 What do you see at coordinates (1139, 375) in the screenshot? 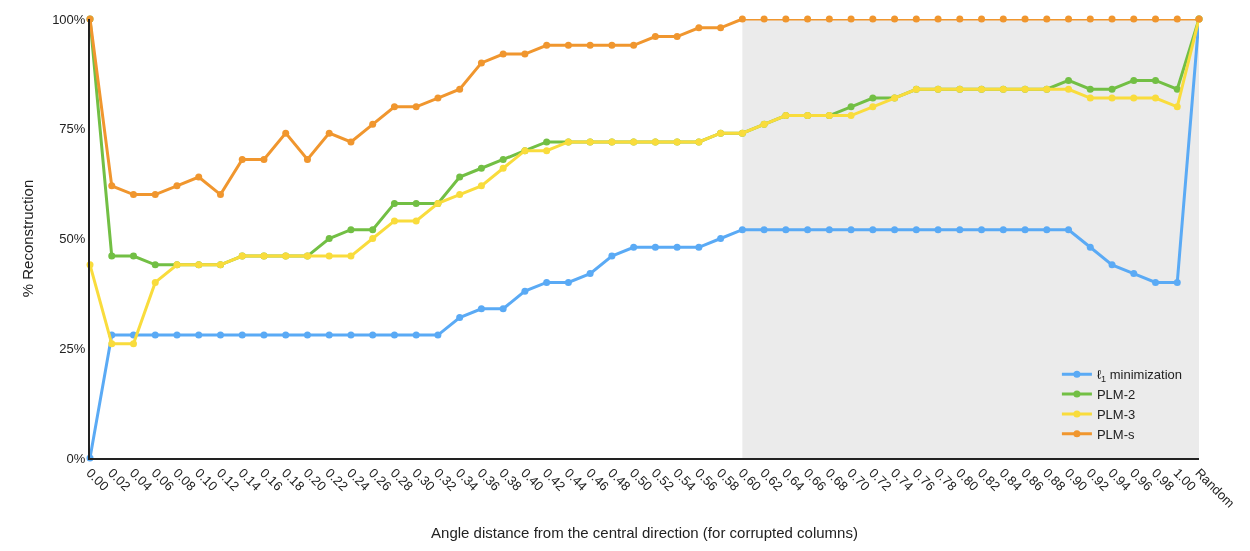
I see `legend-label: ℓ$_{1}$ minimization` at bounding box center [1139, 375].